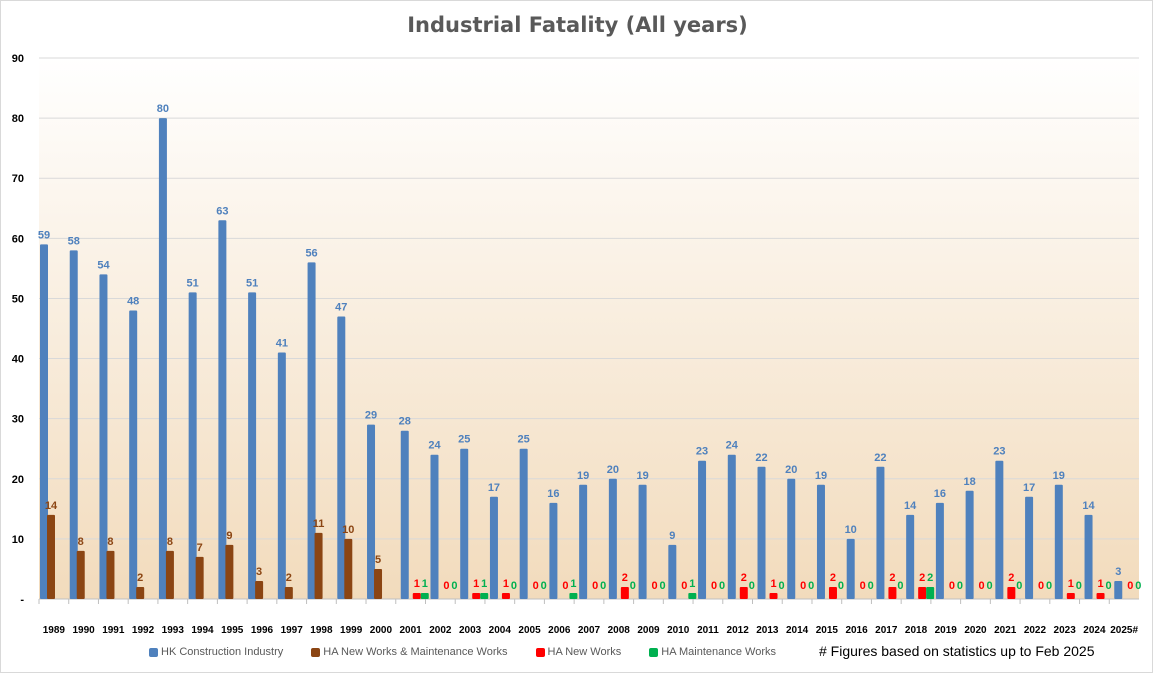  Describe the element at coordinates (163, 109) in the screenshot. I see `data-label: 80` at that location.